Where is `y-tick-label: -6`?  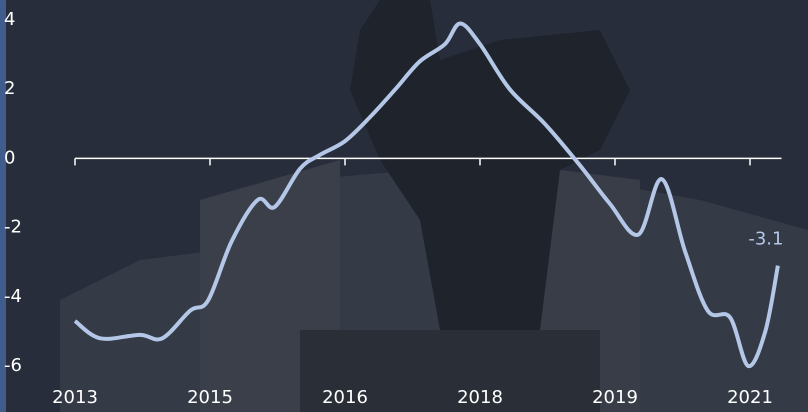 y-tick-label: -6 is located at coordinates (13, 365).